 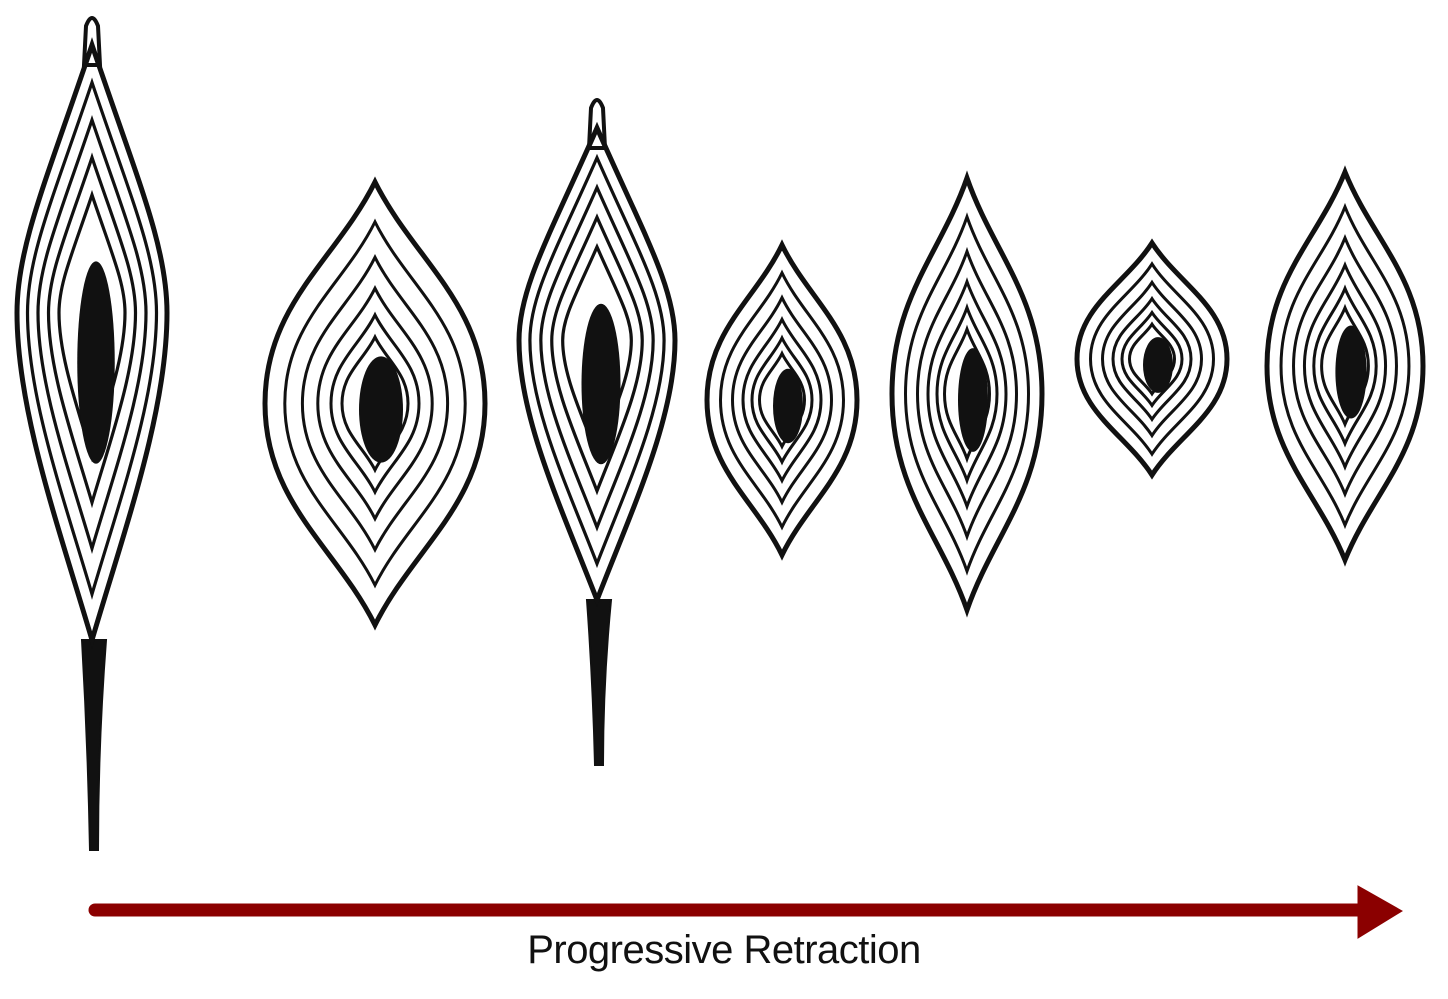 I want to click on caption-progressive-retraction: Progressive Retraction, so click(x=724, y=950).